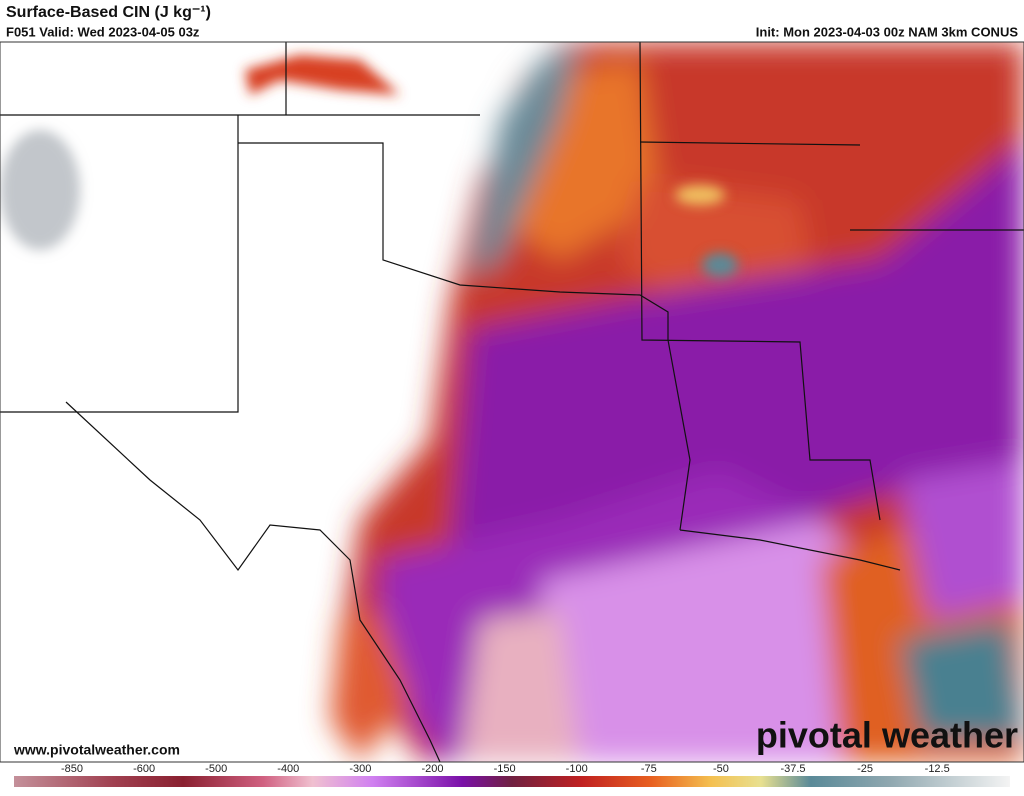 This screenshot has height=796, width=1024. I want to click on colorbar-tick-label: -300, so click(360, 769).